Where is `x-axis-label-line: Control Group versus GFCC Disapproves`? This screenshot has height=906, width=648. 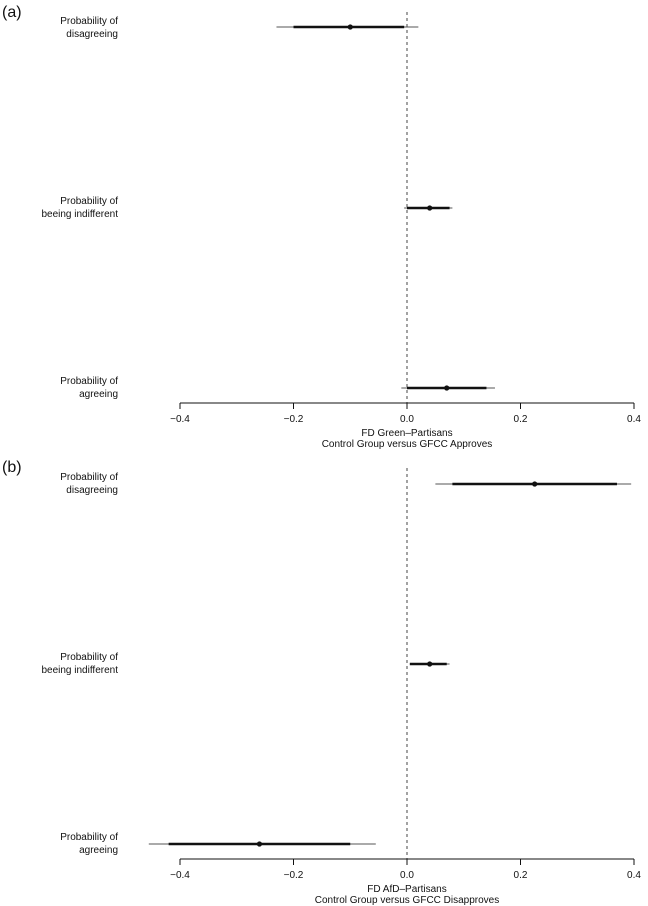 x-axis-label-line: Control Group versus GFCC Disapproves is located at coordinates (407, 900).